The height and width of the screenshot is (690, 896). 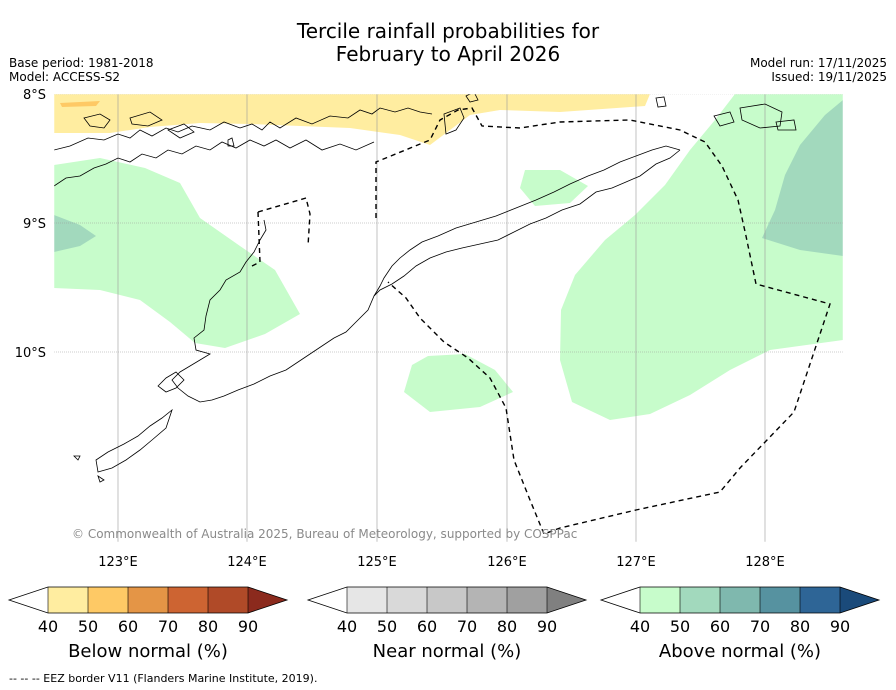 What do you see at coordinates (48, 626) in the screenshot?
I see `colorbar-0-tick-label: 40` at bounding box center [48, 626].